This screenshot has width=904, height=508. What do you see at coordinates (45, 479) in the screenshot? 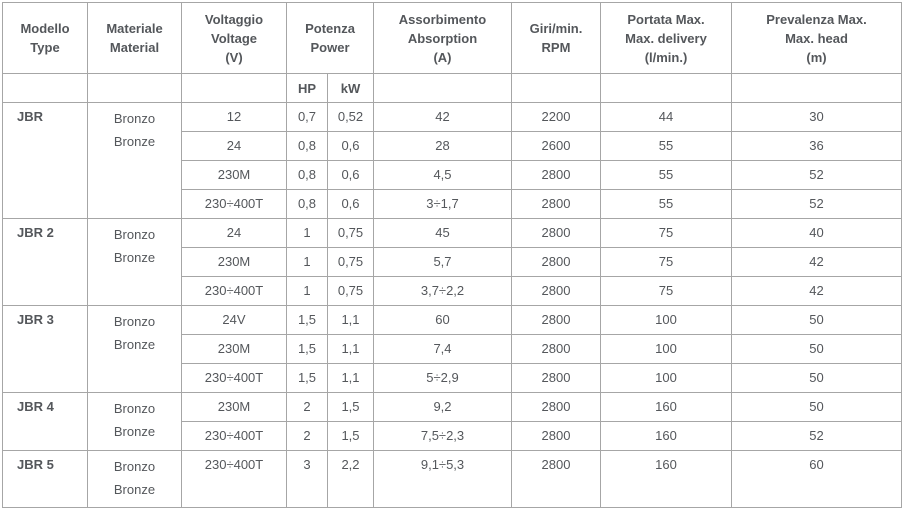
I see `cell-model: JBR 5` at bounding box center [45, 479].